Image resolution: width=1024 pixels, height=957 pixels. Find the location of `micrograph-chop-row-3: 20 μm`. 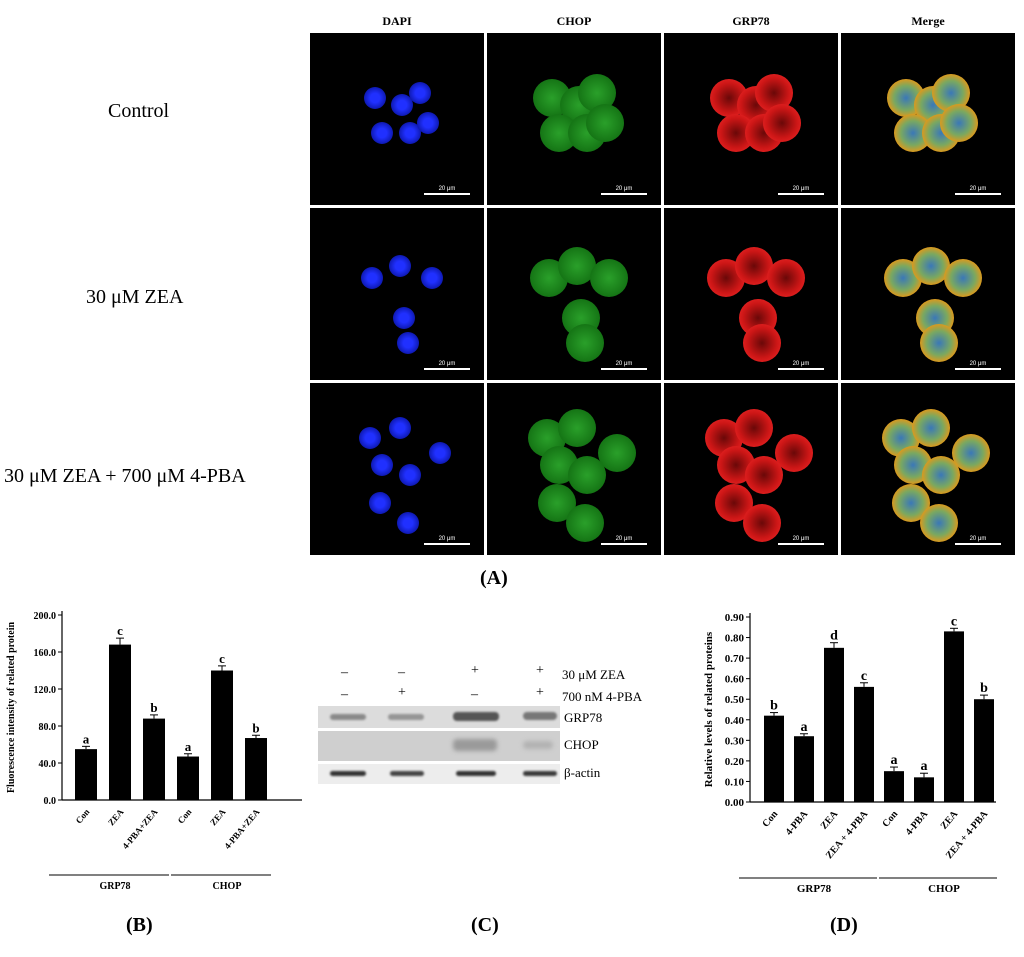

micrograph-chop-row-3: 20 μm is located at coordinates (574, 469).